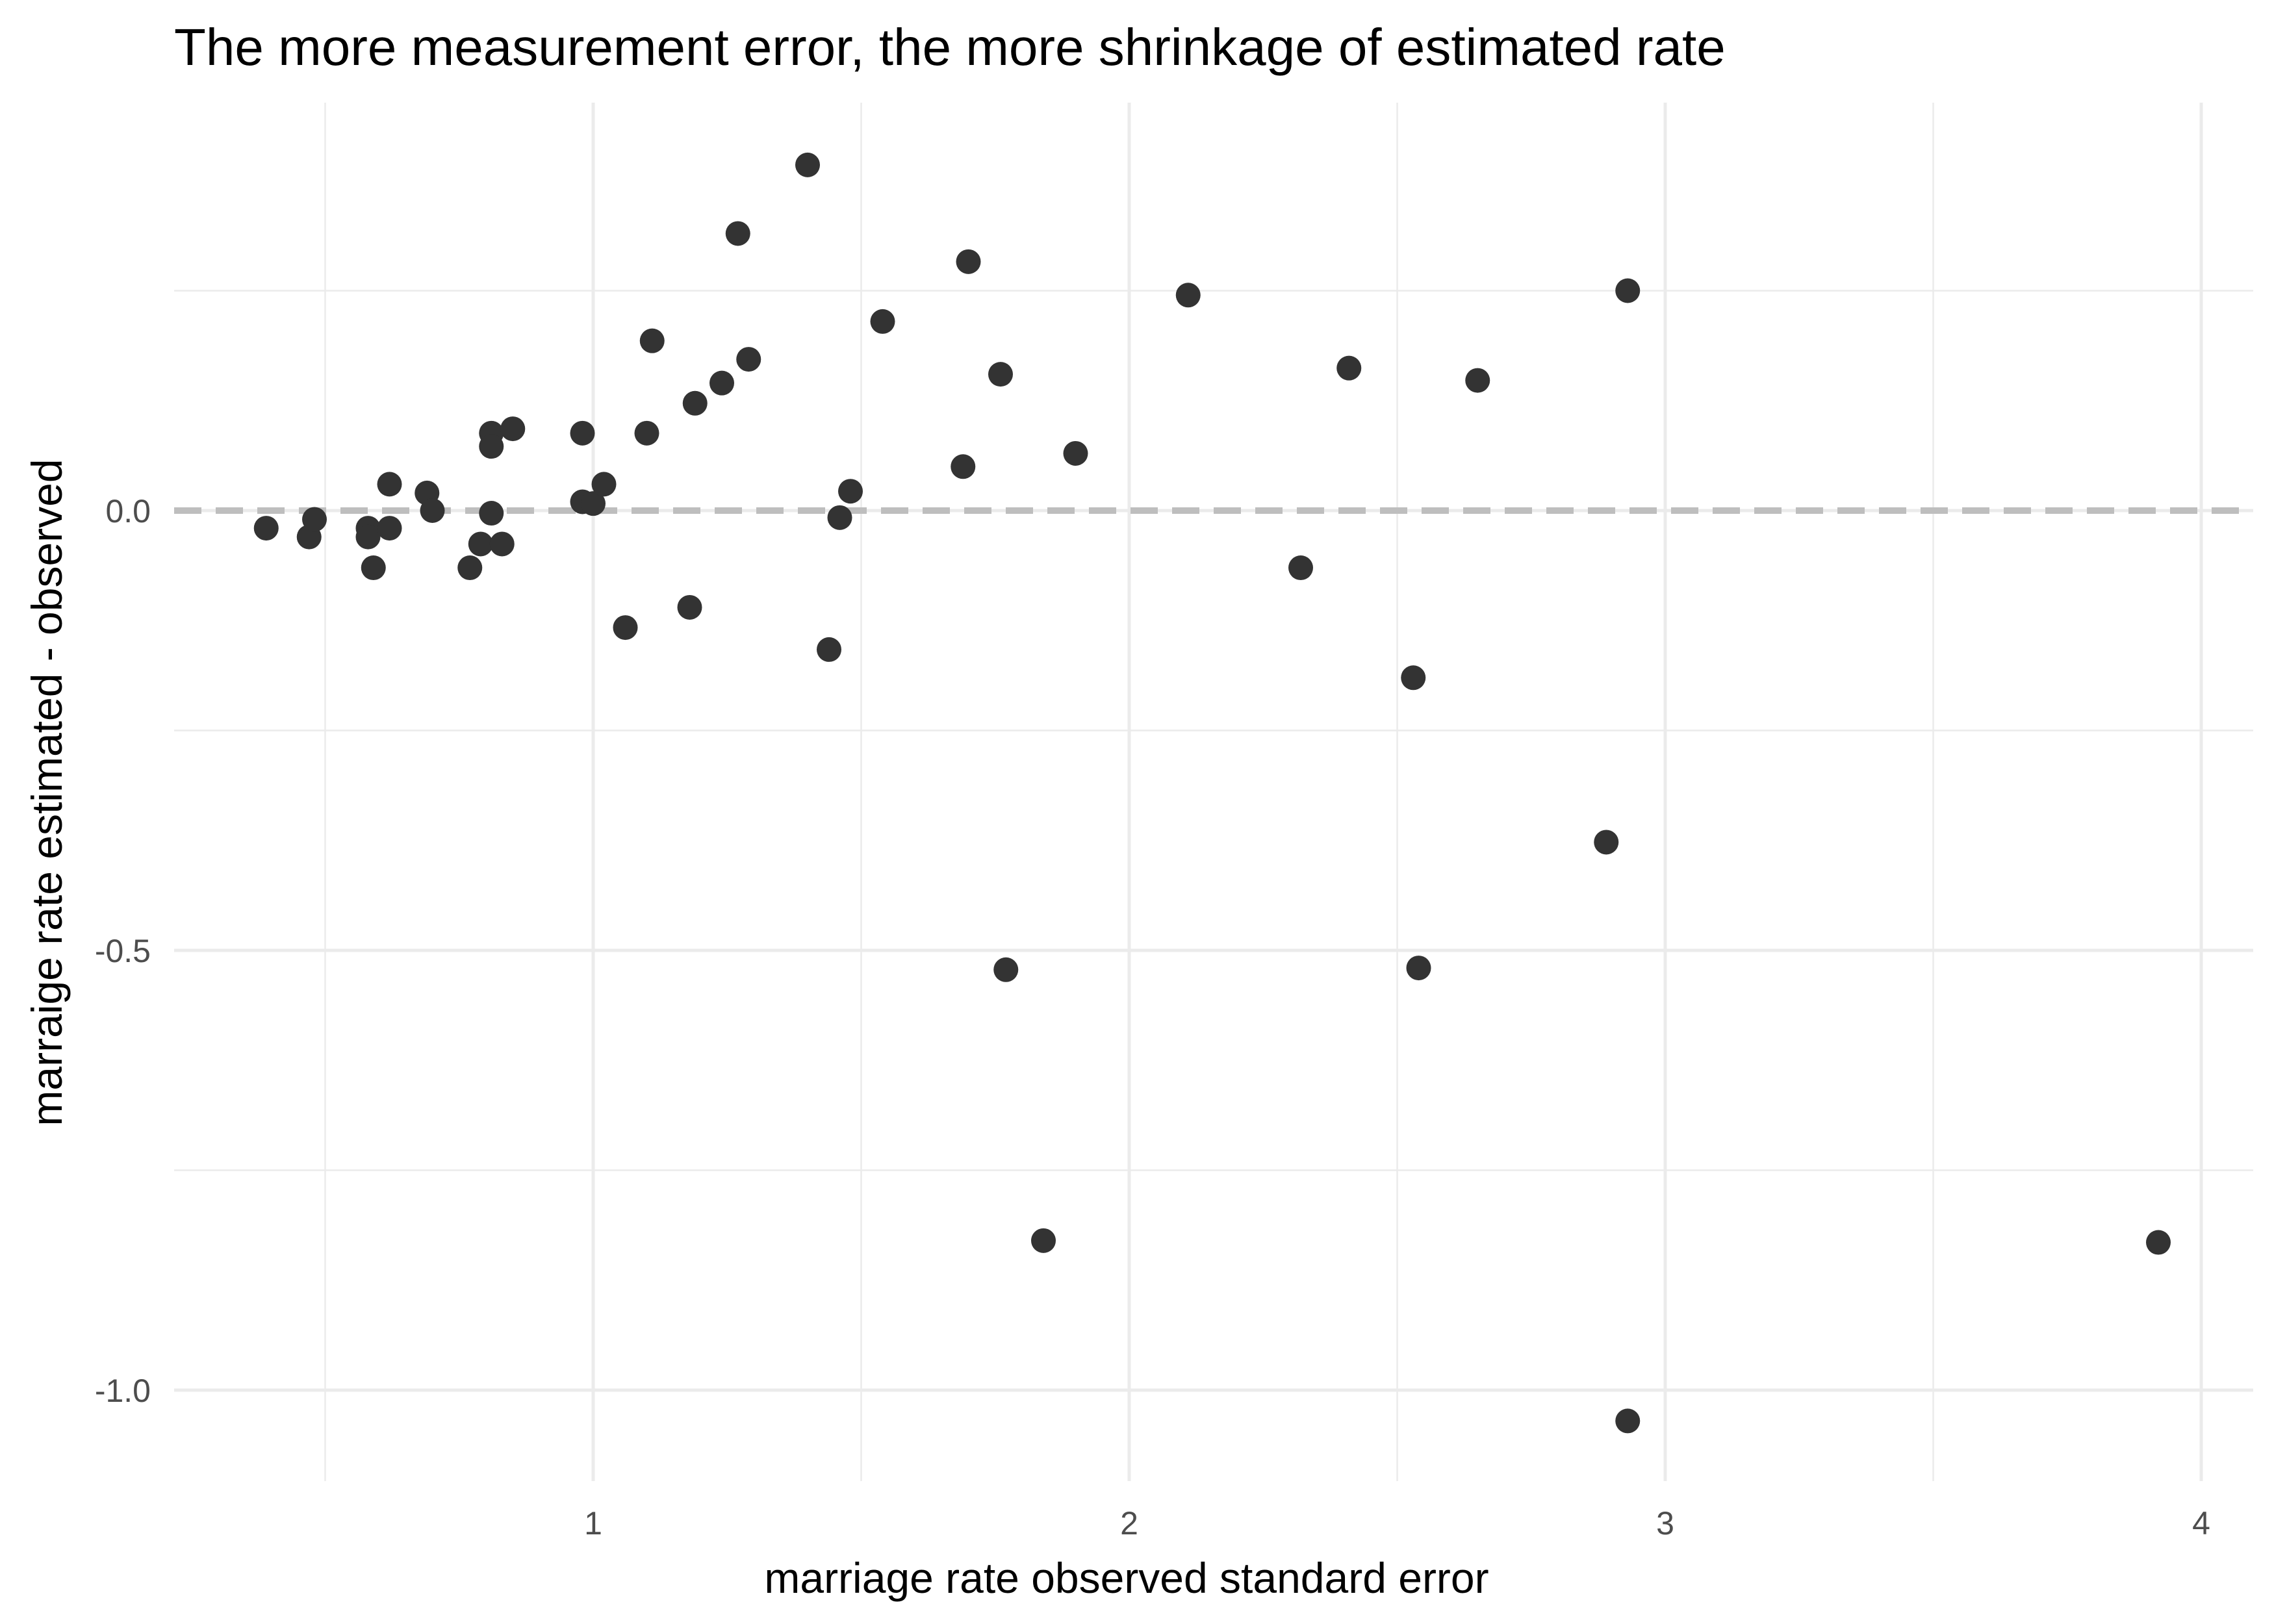  Describe the element at coordinates (1665, 1523) in the screenshot. I see `x-tick-label: 3` at that location.